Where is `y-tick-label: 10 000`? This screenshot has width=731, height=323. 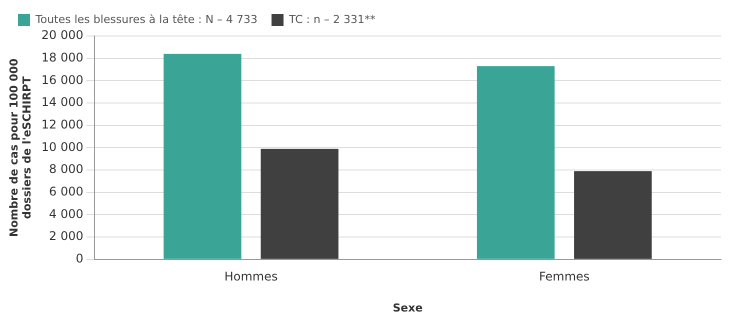
y-tick-label: 10 000 is located at coordinates (62, 147).